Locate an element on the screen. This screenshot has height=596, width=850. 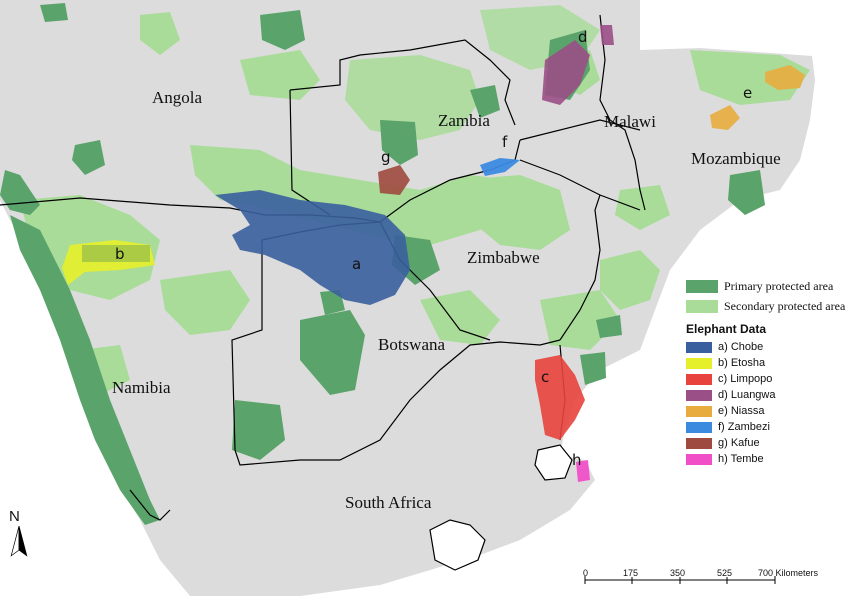
legend-label: g) Kafue is located at coordinates (739, 443).